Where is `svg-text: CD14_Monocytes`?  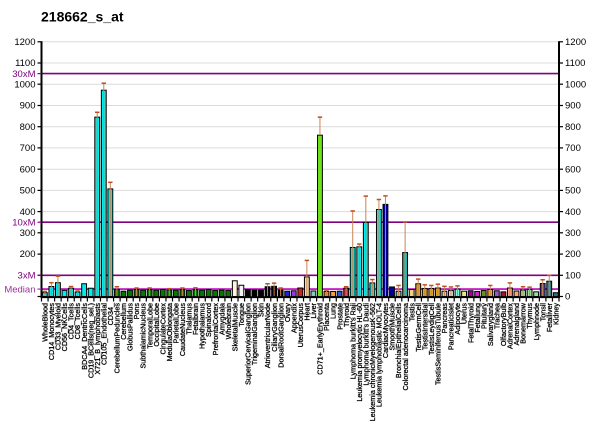
svg-text: CD14_Monocytes is located at coordinates (51, 332).